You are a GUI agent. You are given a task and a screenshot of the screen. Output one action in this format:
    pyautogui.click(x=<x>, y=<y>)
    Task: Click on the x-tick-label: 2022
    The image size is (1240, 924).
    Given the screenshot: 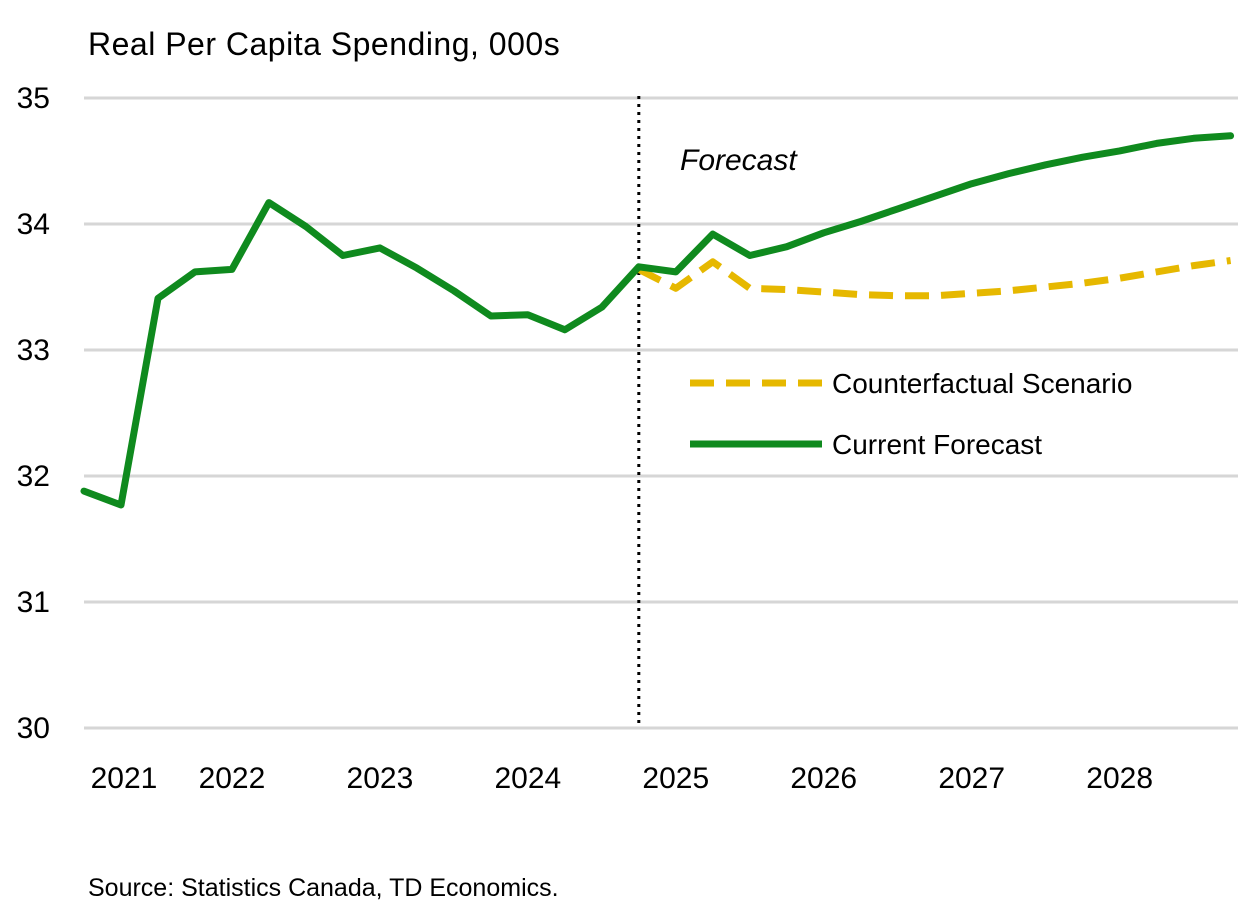 What is the action you would take?
    pyautogui.click(x=232, y=778)
    